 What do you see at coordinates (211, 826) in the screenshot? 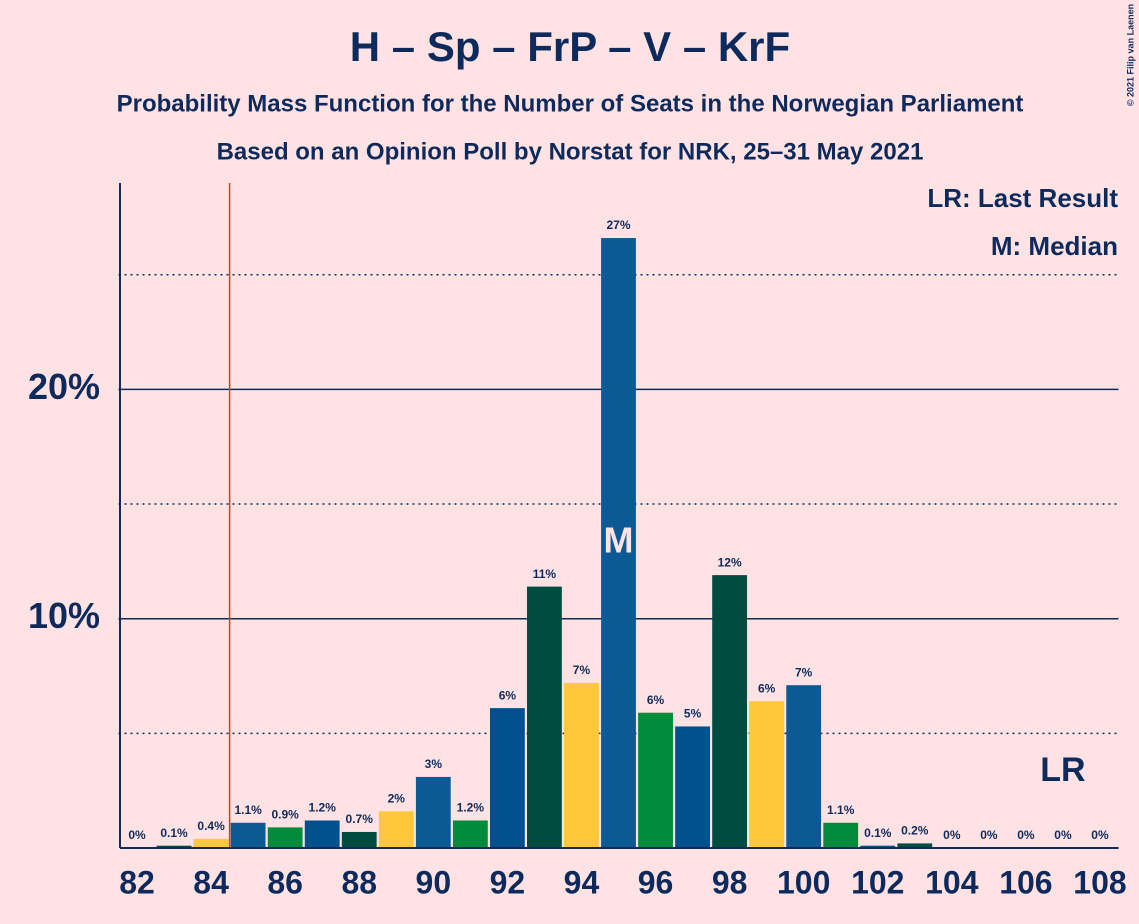
I see `value-label: 0.4%` at bounding box center [211, 826].